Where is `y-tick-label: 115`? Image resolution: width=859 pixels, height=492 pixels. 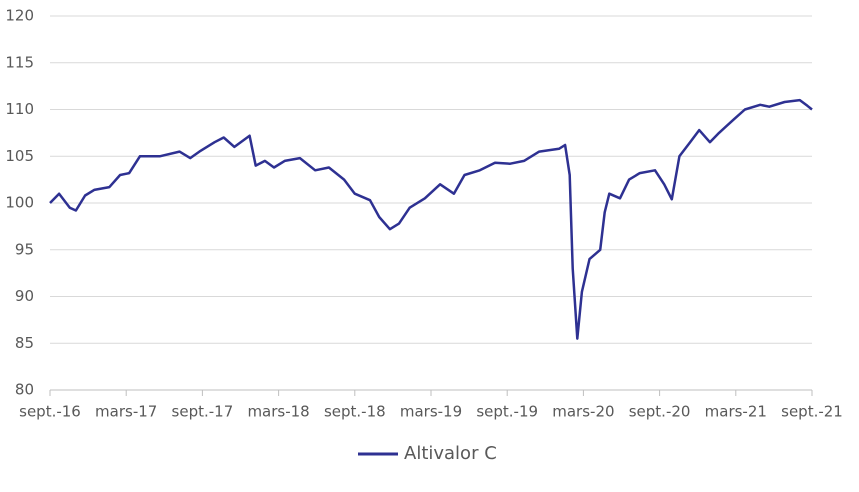 y-tick-label: 115 is located at coordinates (19, 62).